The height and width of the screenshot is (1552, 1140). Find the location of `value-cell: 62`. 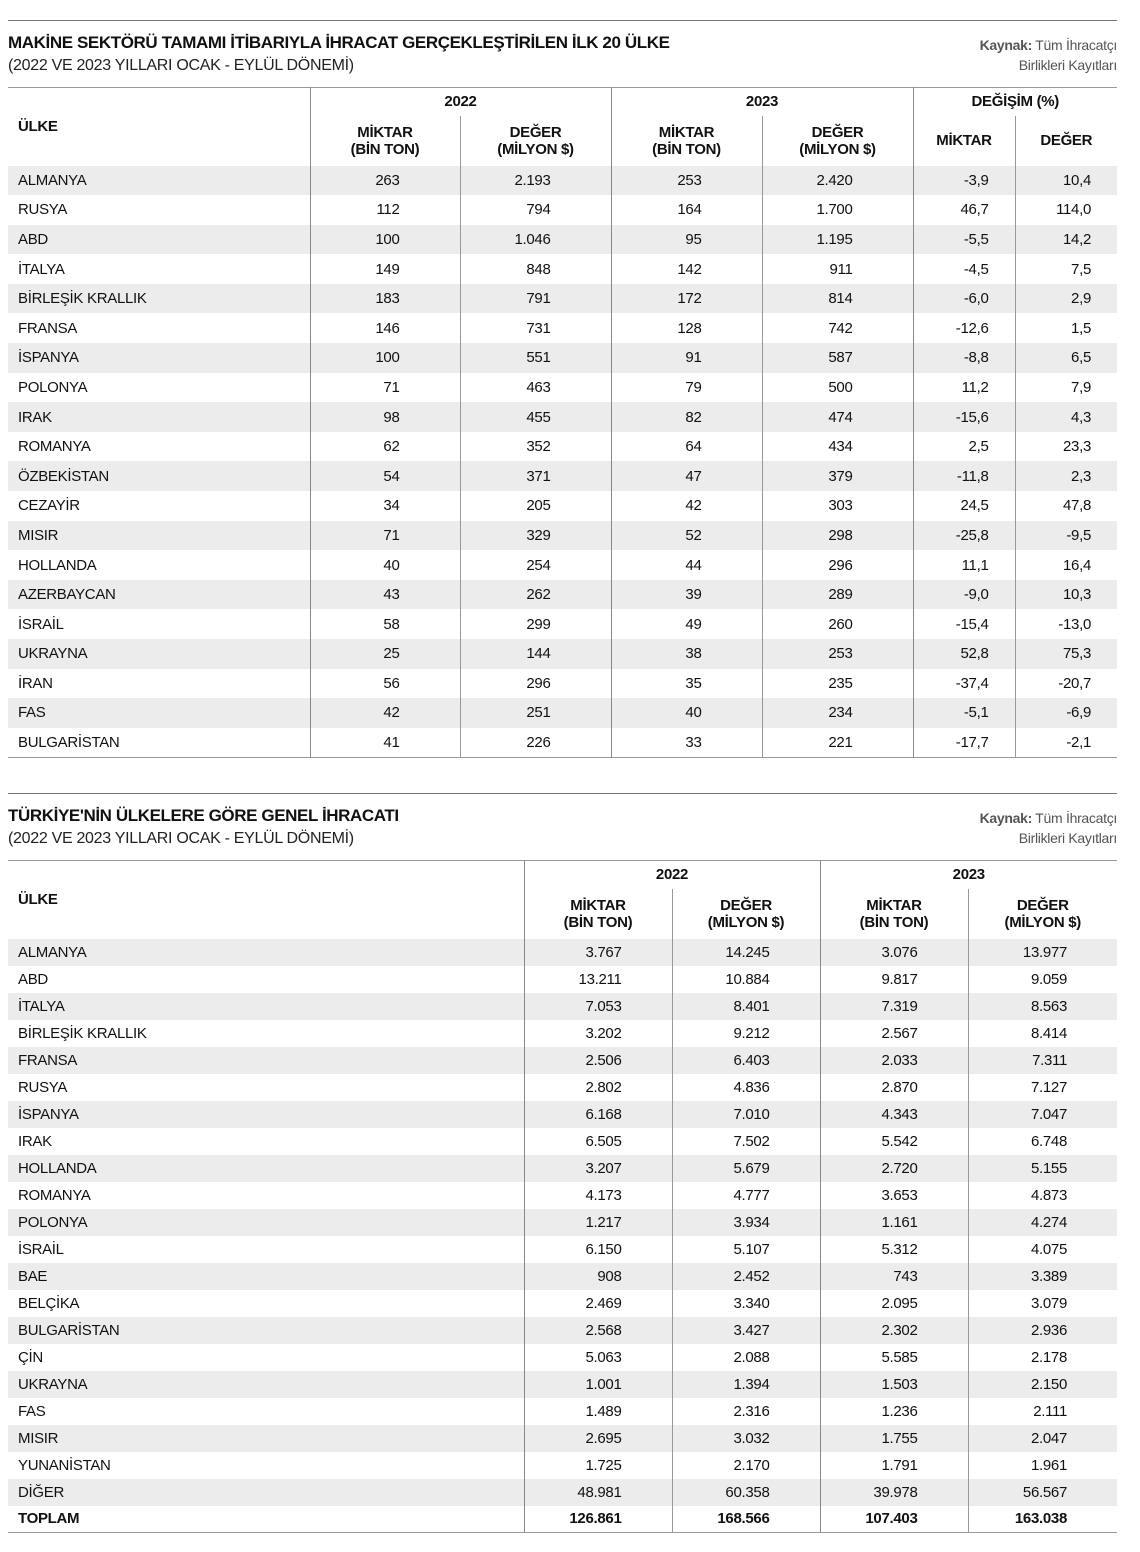

value-cell: 62 is located at coordinates (384, 446).